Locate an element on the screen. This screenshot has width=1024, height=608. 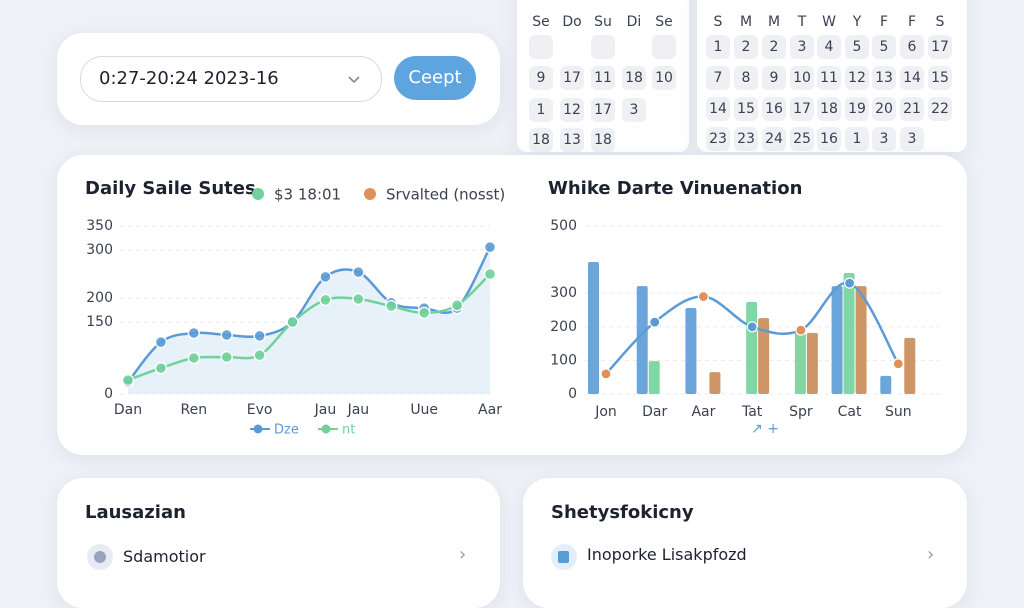
day: 24 is located at coordinates (774, 139).